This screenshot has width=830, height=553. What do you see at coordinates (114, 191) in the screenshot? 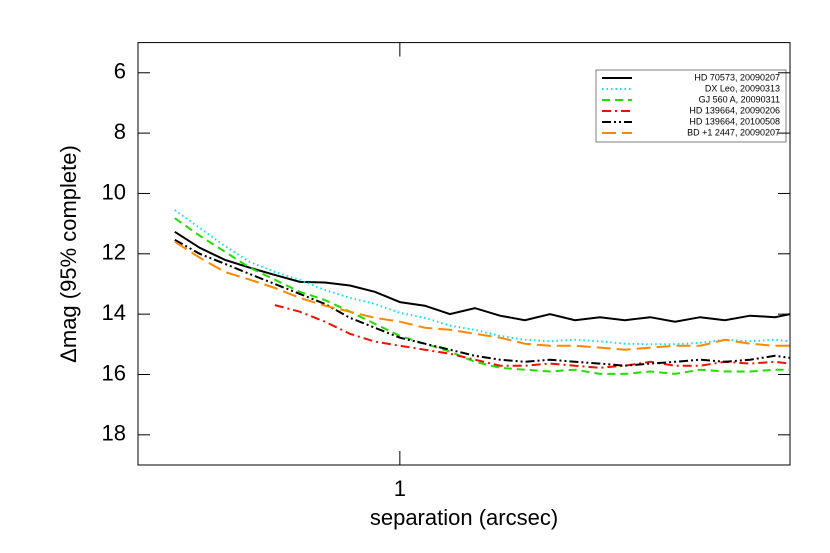
I see `y-tick-label: 10` at bounding box center [114, 191].